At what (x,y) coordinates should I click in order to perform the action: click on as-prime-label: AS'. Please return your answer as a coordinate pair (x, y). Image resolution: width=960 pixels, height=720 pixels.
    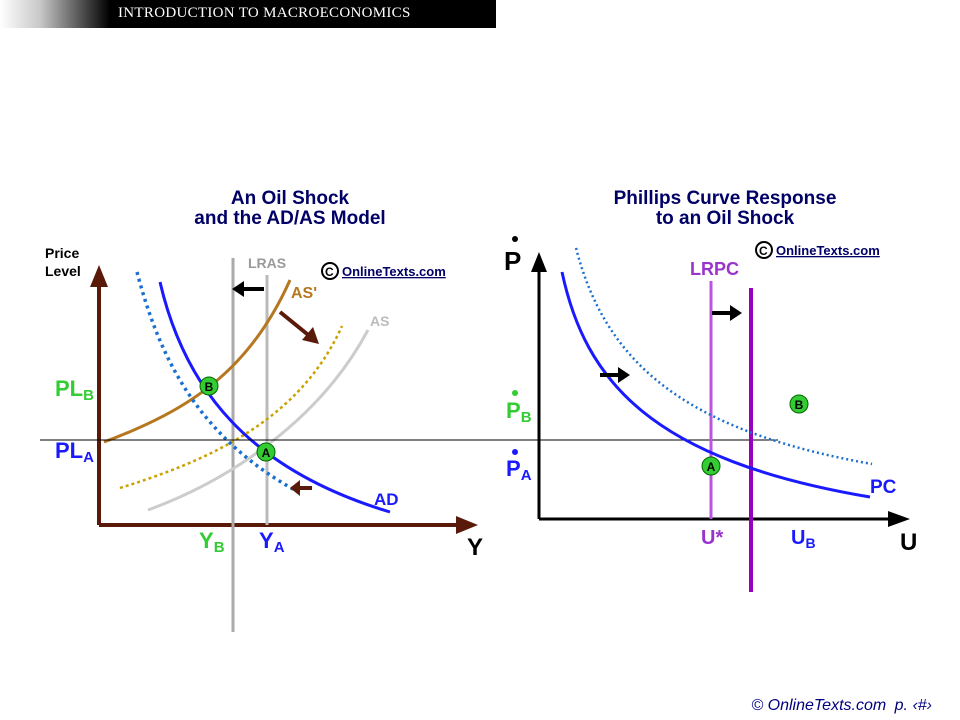
    Looking at the image, I should click on (304, 293).